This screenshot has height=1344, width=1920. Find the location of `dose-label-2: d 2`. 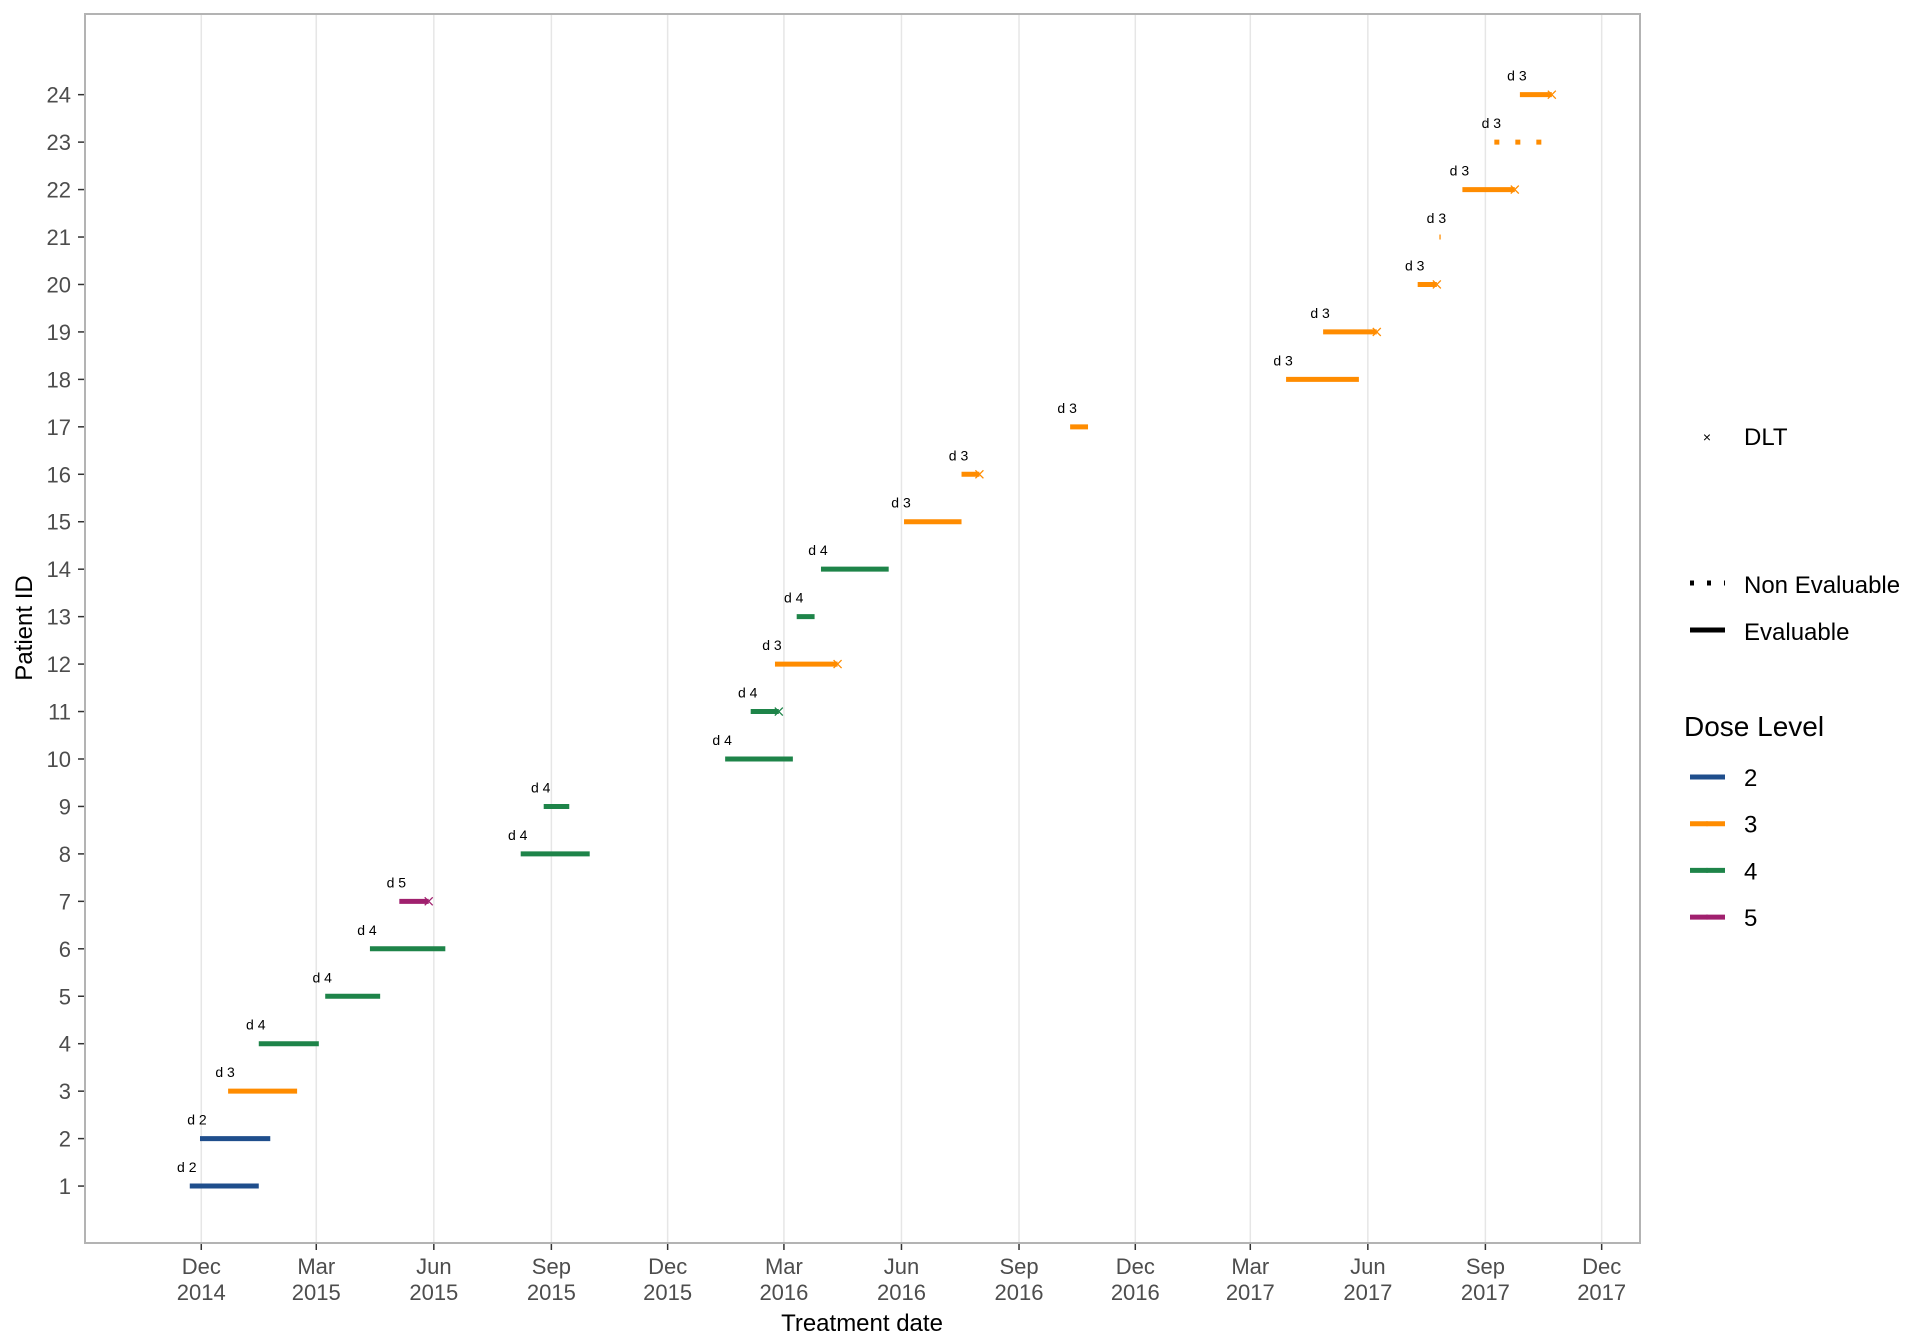

dose-label-2: d 2 is located at coordinates (197, 1120).